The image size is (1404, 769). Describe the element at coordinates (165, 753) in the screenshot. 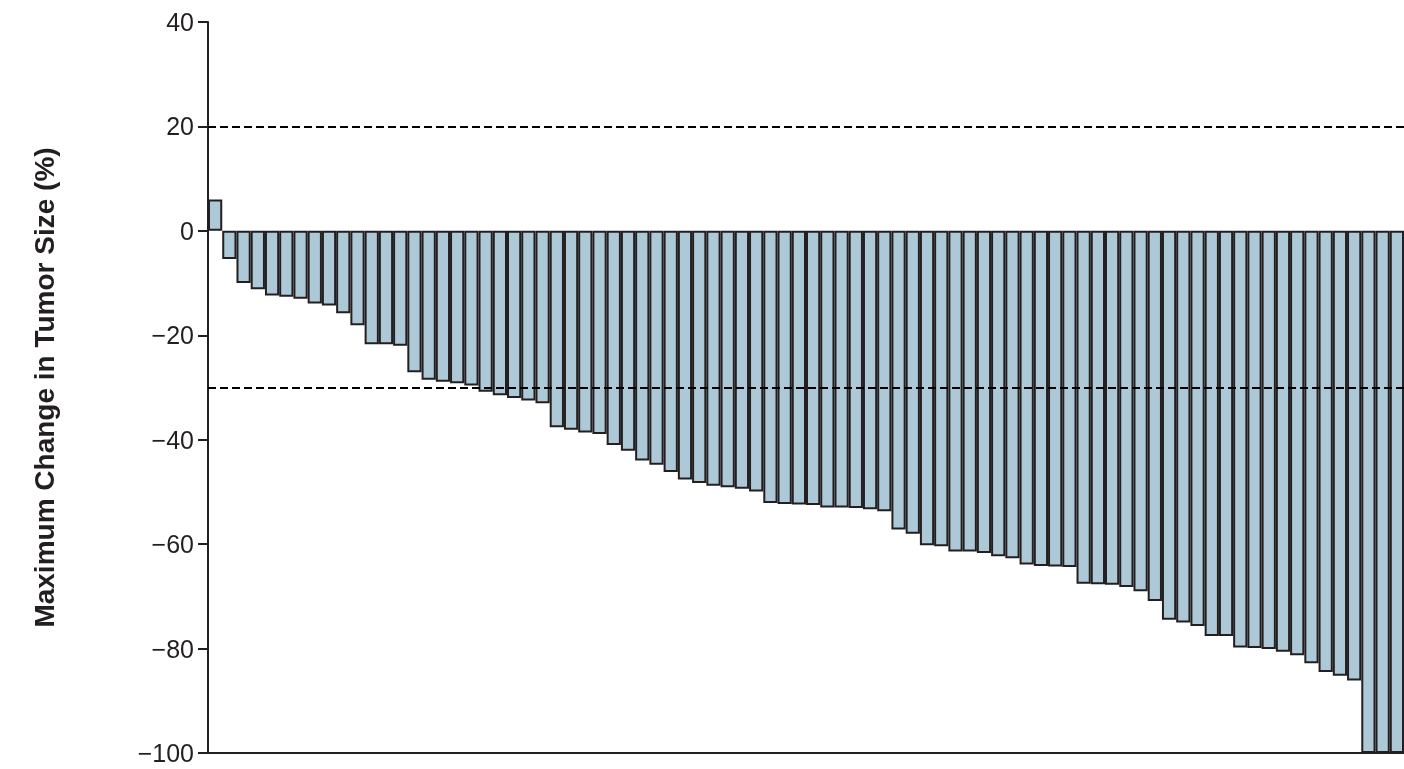

I see `y-tick-label: −100` at that location.